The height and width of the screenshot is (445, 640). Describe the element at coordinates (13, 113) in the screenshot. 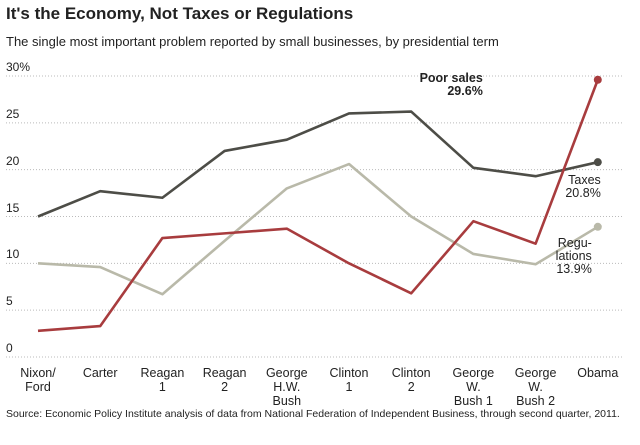

I see `y-tick-label: 25` at that location.